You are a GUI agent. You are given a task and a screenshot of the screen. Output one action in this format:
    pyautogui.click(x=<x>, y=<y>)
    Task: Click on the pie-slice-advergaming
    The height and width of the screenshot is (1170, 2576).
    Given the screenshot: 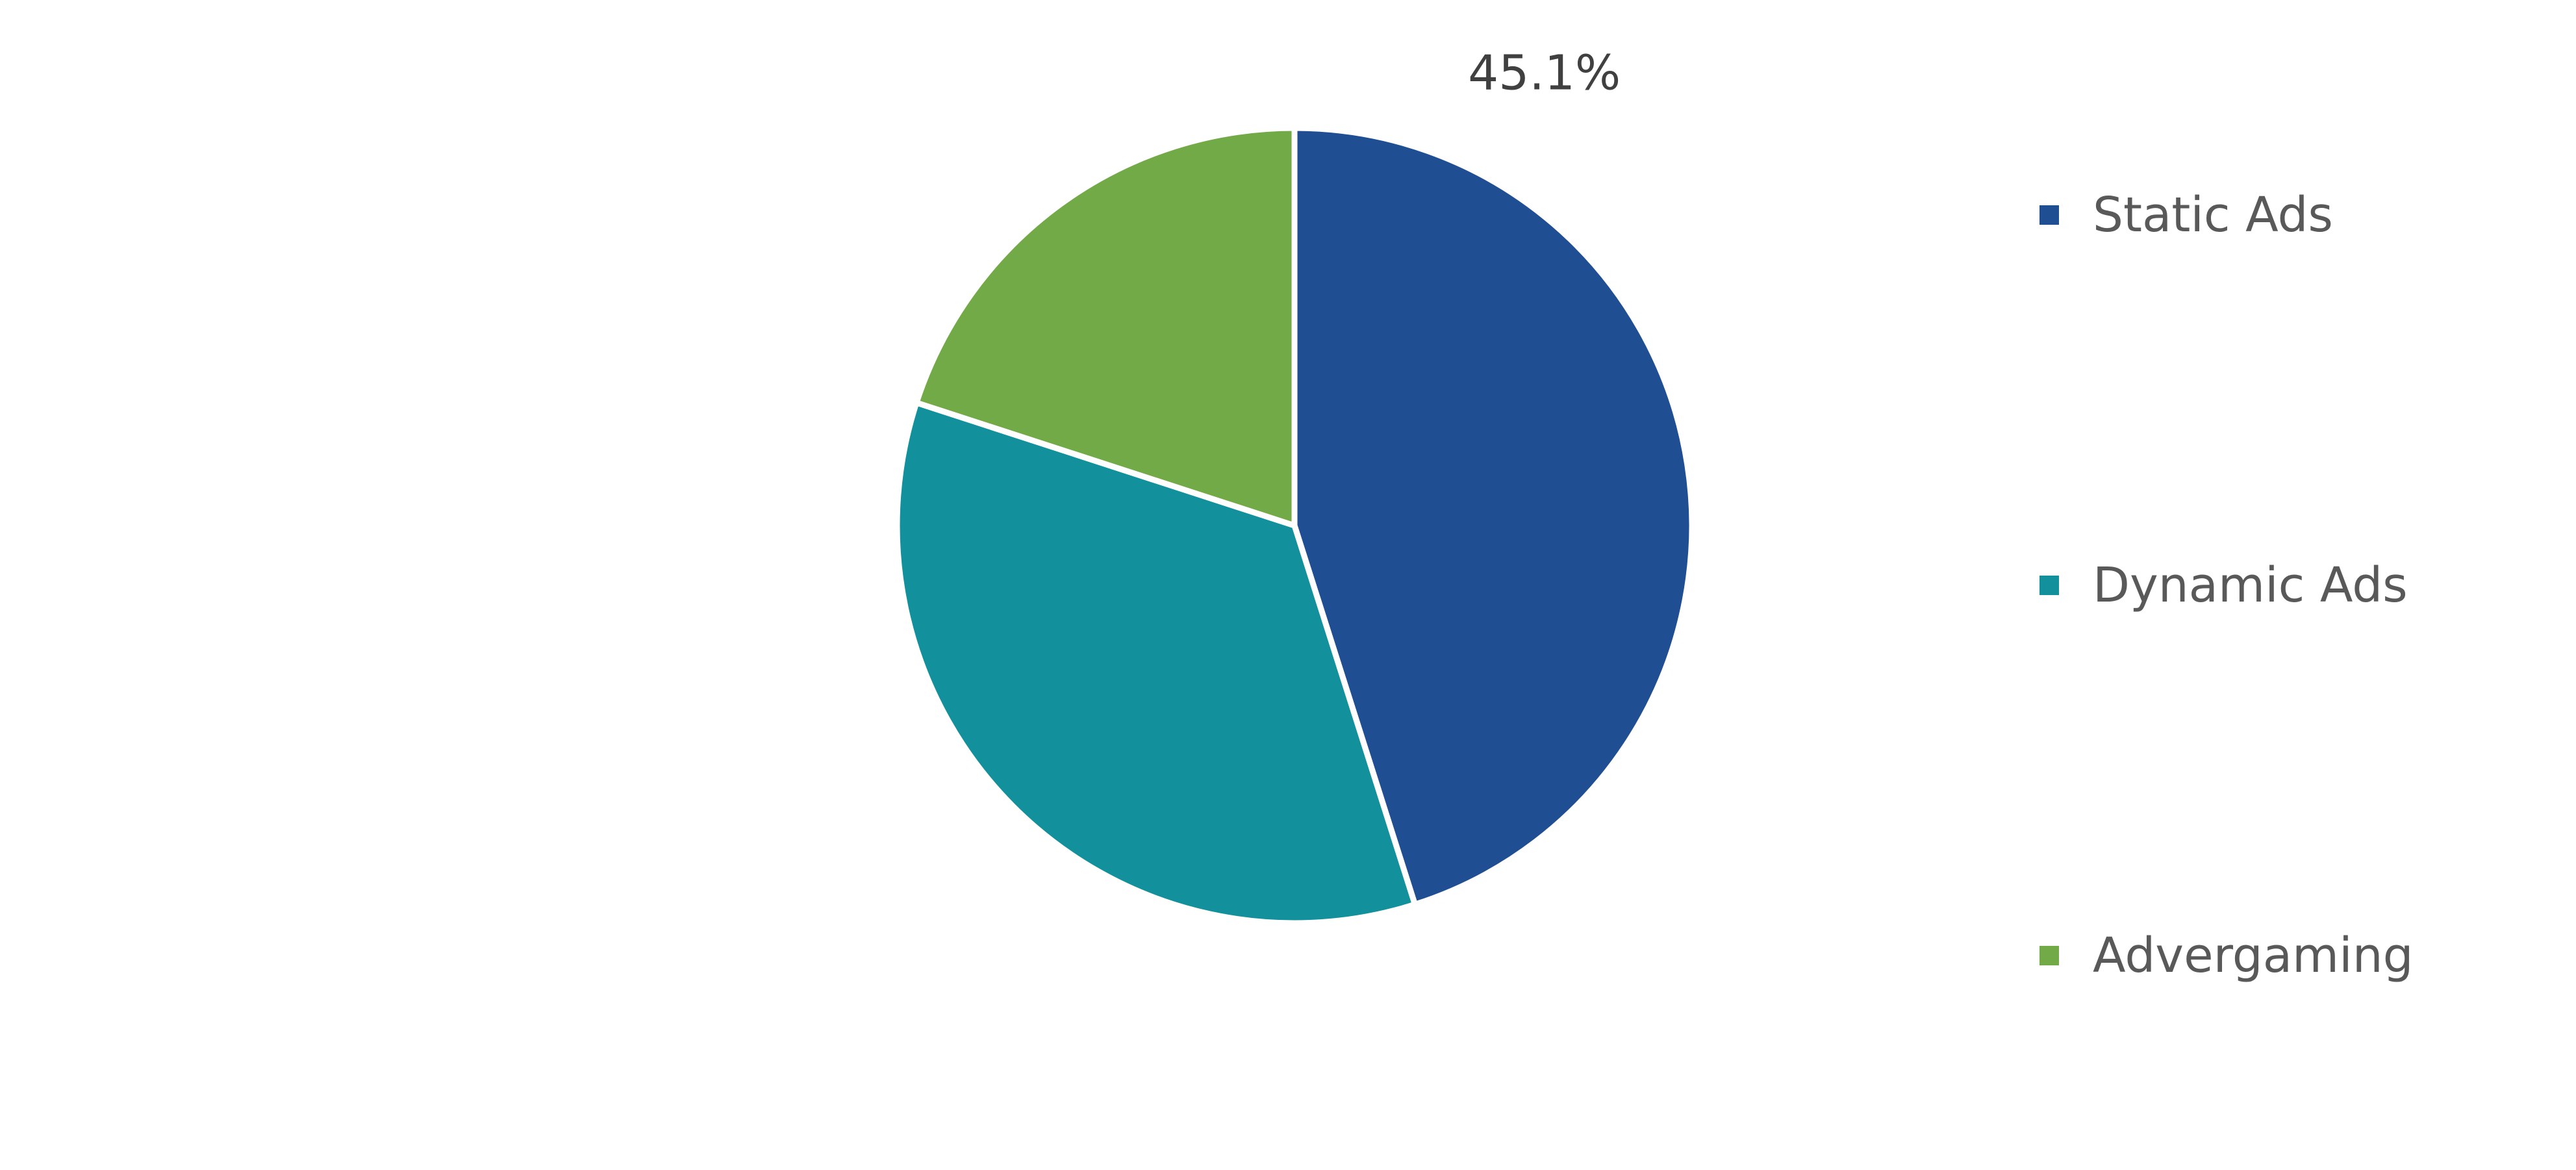 What is the action you would take?
    pyautogui.click(x=1105, y=327)
    